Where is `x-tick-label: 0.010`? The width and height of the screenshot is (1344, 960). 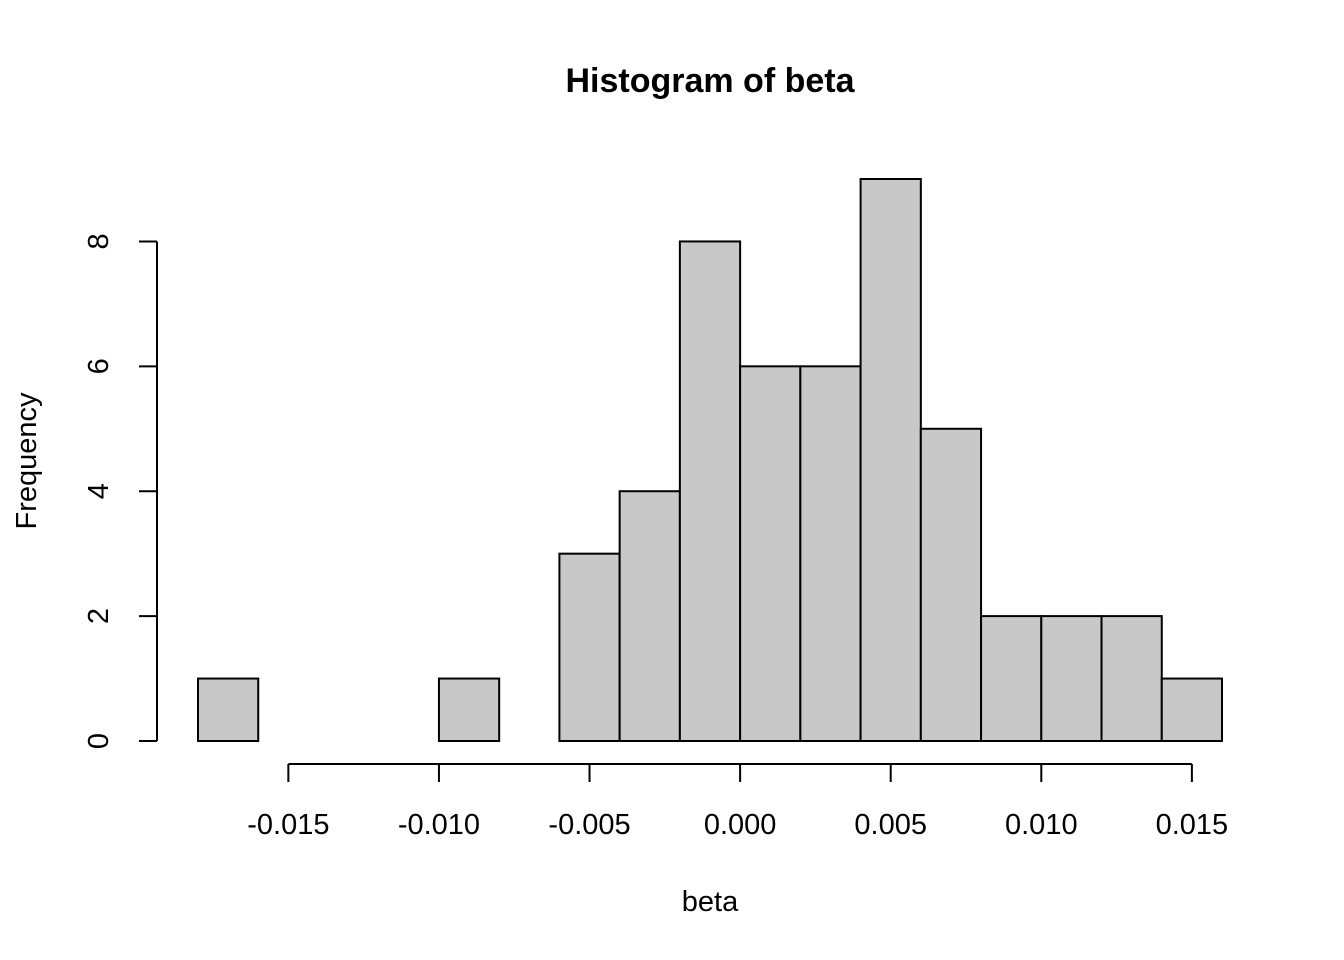
x-tick-label: 0.010 is located at coordinates (1041, 825).